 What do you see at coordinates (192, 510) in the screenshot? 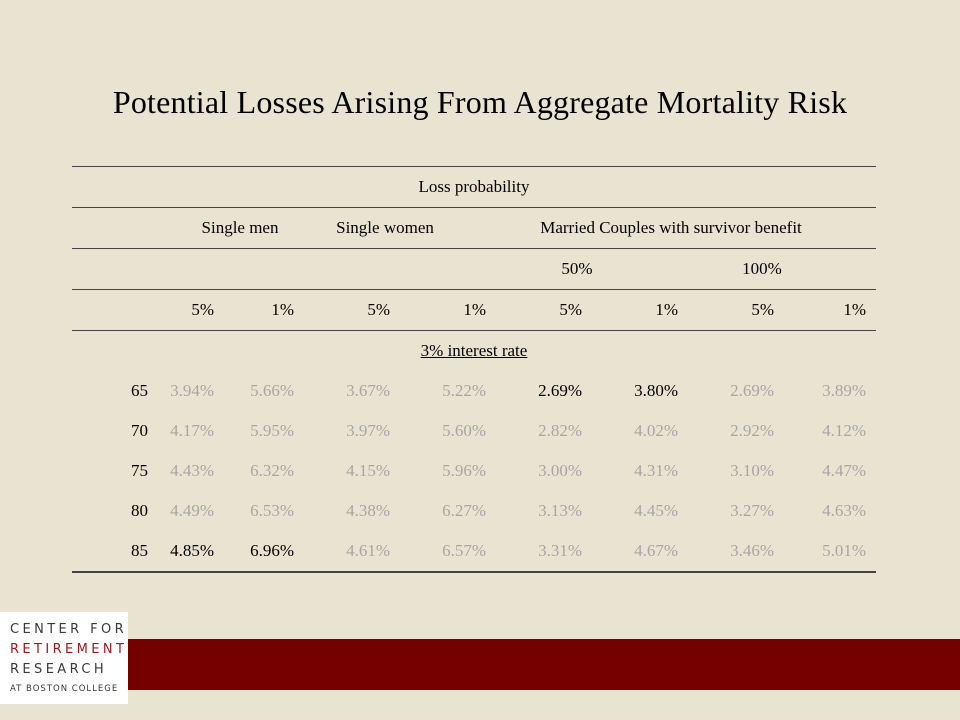
I see `value-cell: 4.49%` at bounding box center [192, 510].